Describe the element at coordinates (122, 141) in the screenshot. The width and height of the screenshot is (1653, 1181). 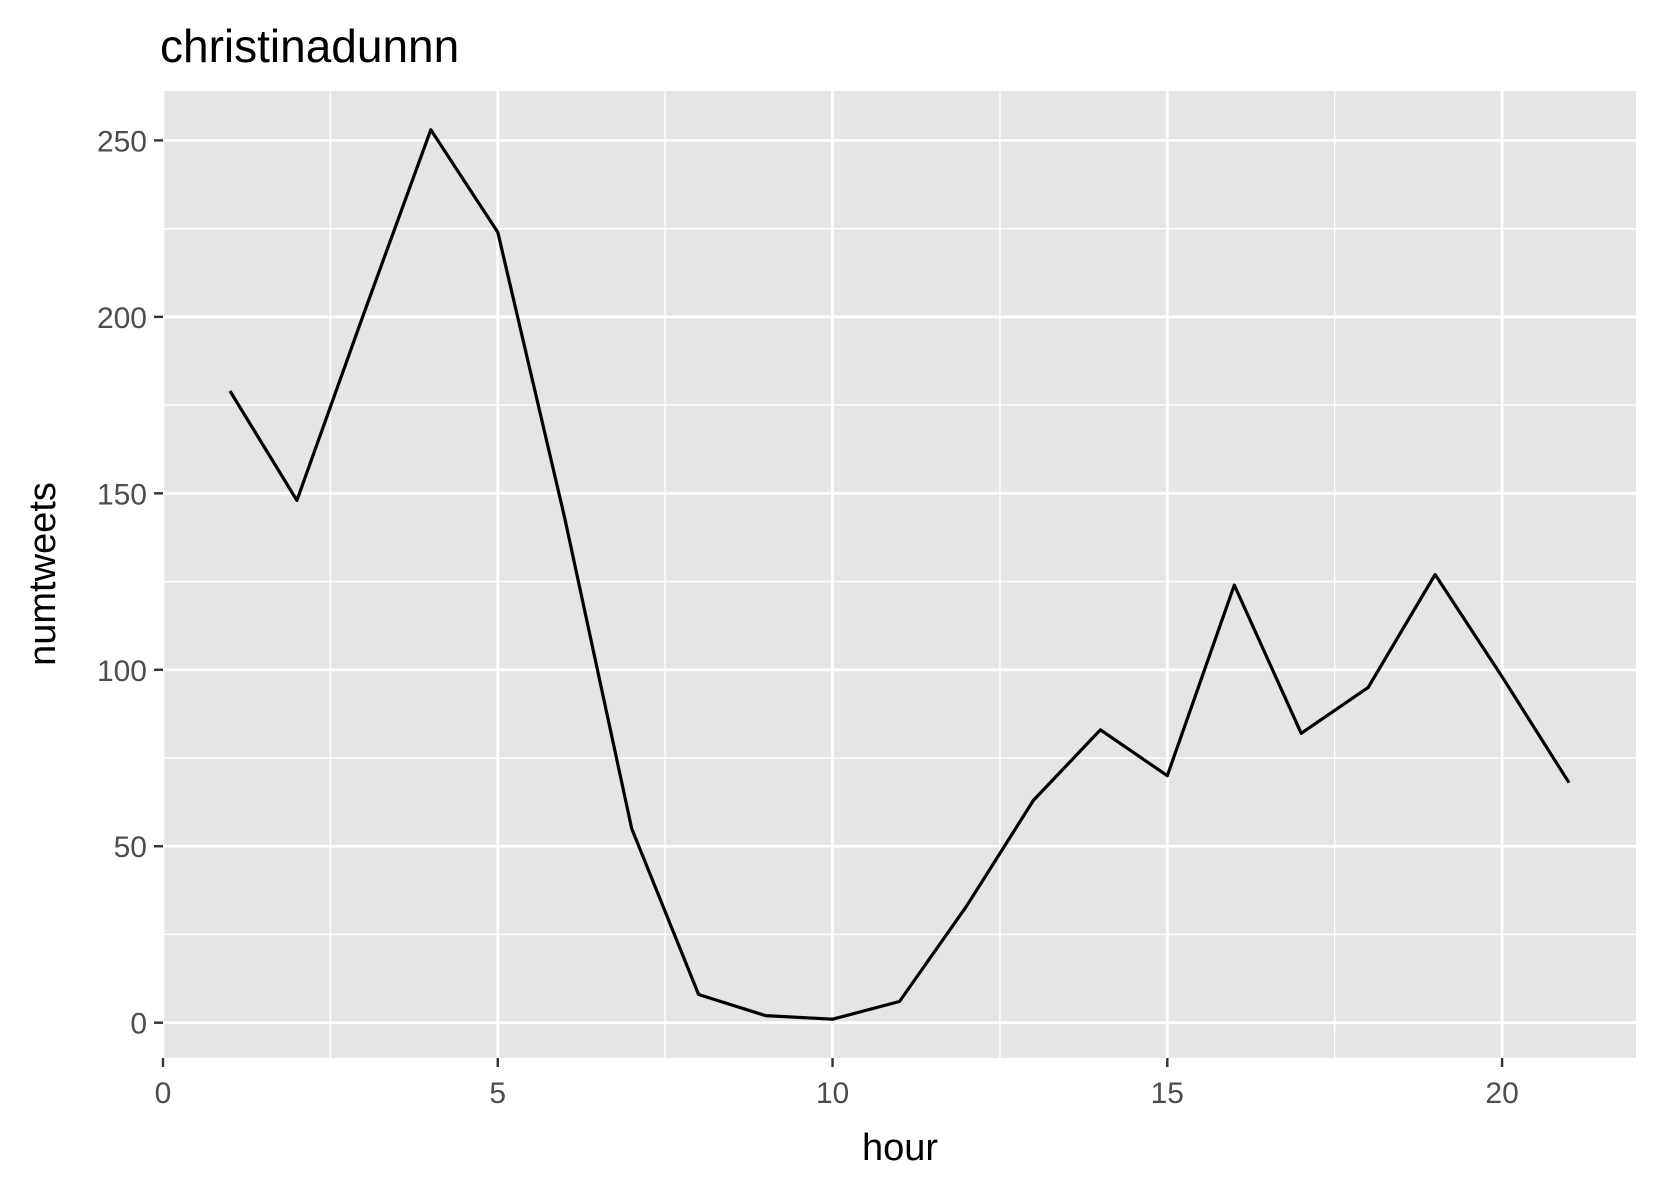
I see `y-tick-label: 250` at that location.